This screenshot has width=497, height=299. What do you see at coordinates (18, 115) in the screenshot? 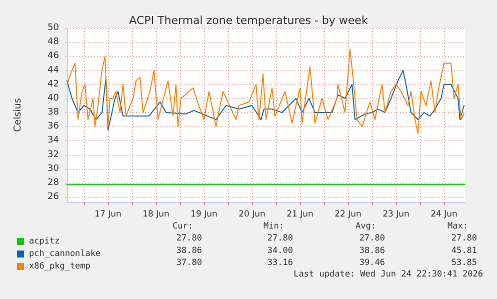
I see `y-axis-title: Celsius` at bounding box center [18, 115].